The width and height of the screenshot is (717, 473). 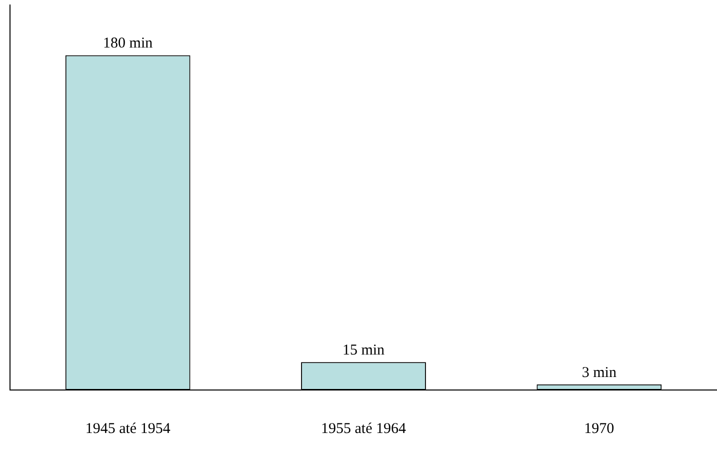 I want to click on data-label: 15 min, so click(x=364, y=350).